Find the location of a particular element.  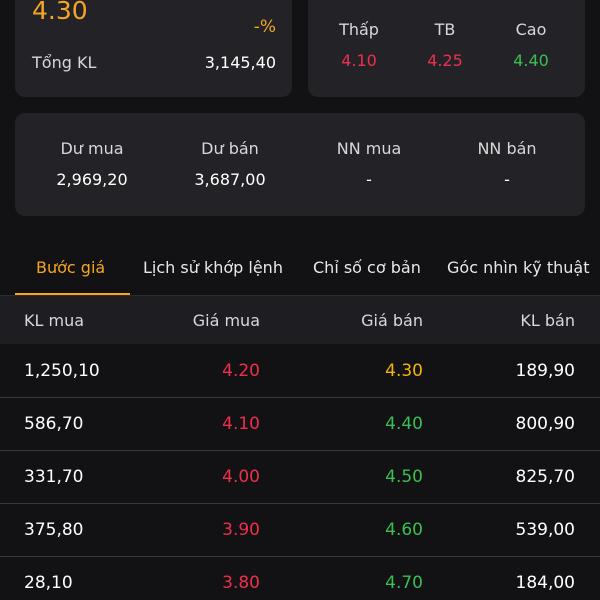

low-column: Thấp 4.10 is located at coordinates (359, 45).